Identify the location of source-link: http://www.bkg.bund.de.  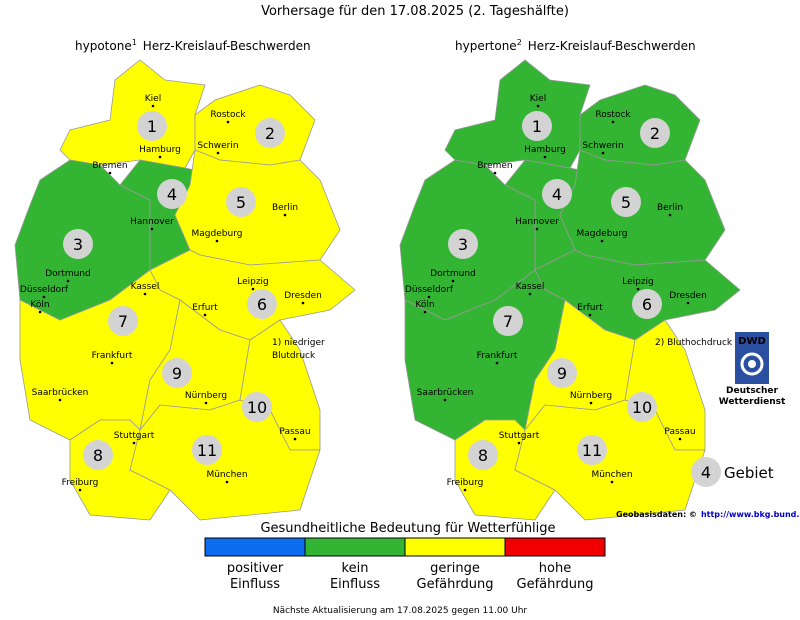
(750, 514).